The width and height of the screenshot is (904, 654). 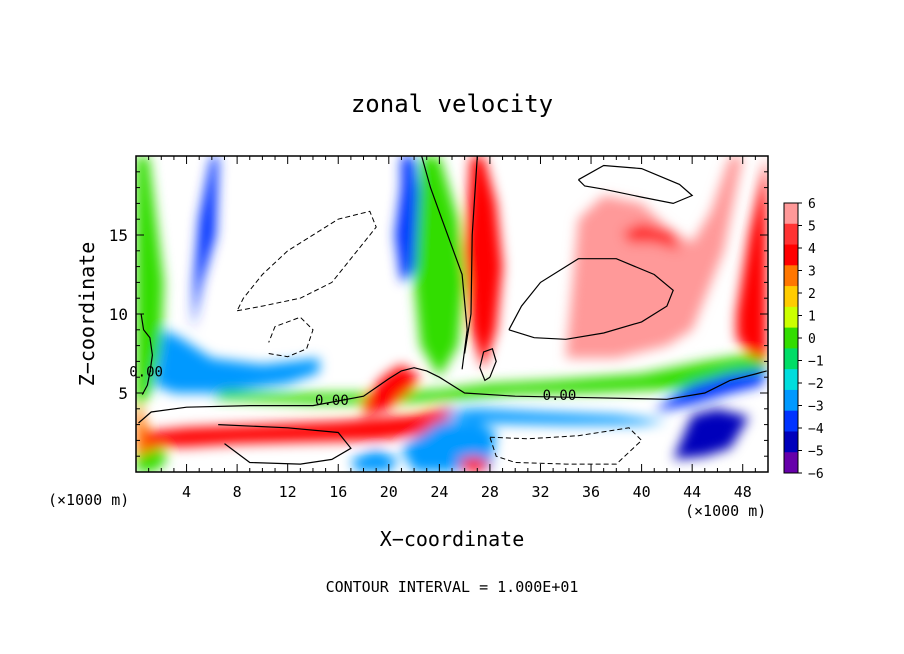 I want to click on colorbar-label-4: 2, so click(x=812, y=294).